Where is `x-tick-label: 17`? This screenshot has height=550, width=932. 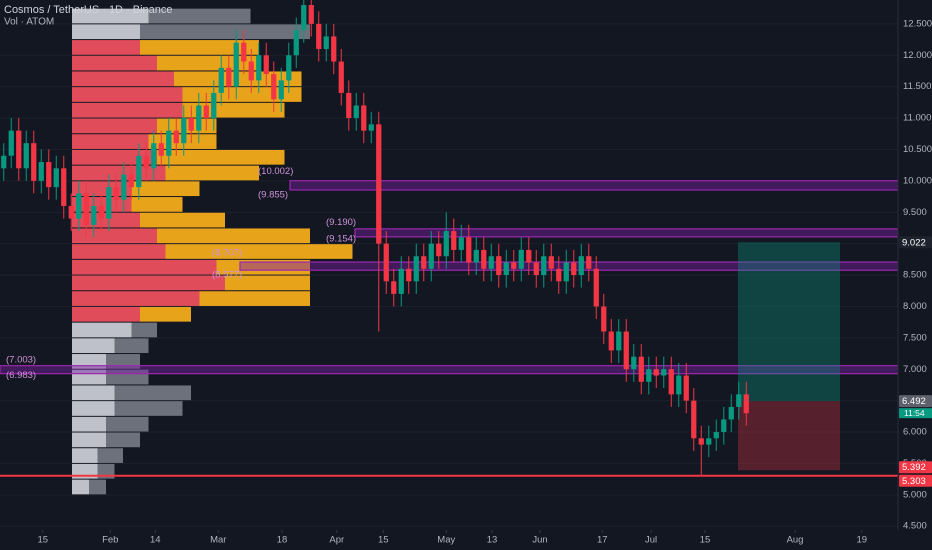 x-tick-label: 17 is located at coordinates (602, 540).